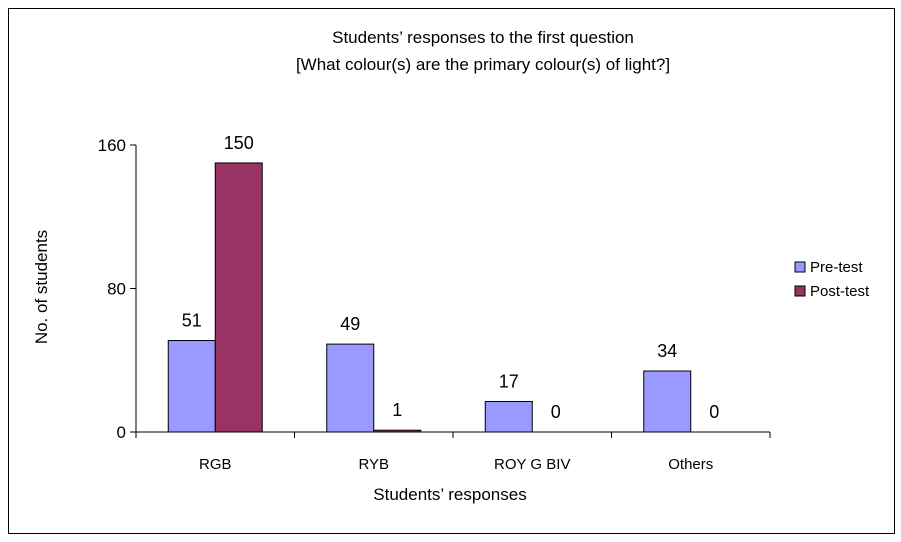 This screenshot has width=901, height=542. What do you see at coordinates (397, 410) in the screenshot?
I see `data-label: 1` at bounding box center [397, 410].